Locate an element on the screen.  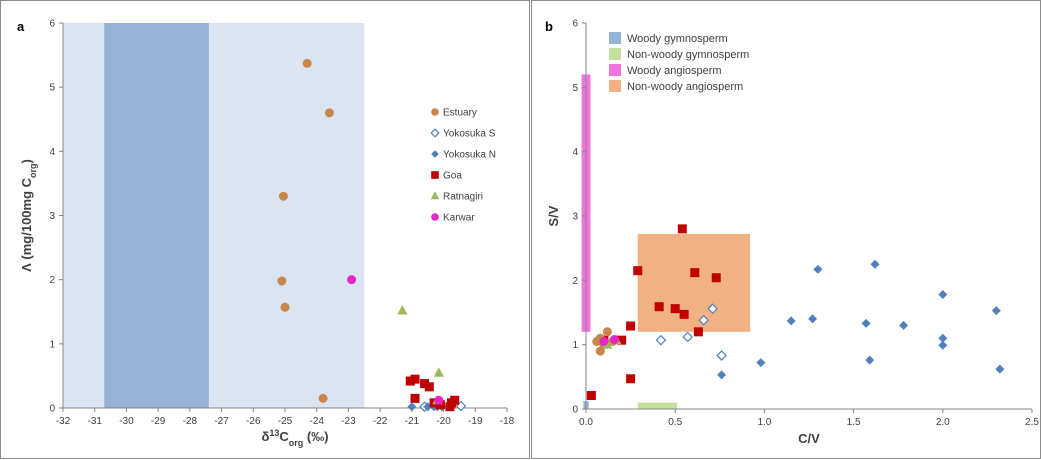
legend-woody-gymnosperm-label: Woody gymnosperm is located at coordinates (677, 39).